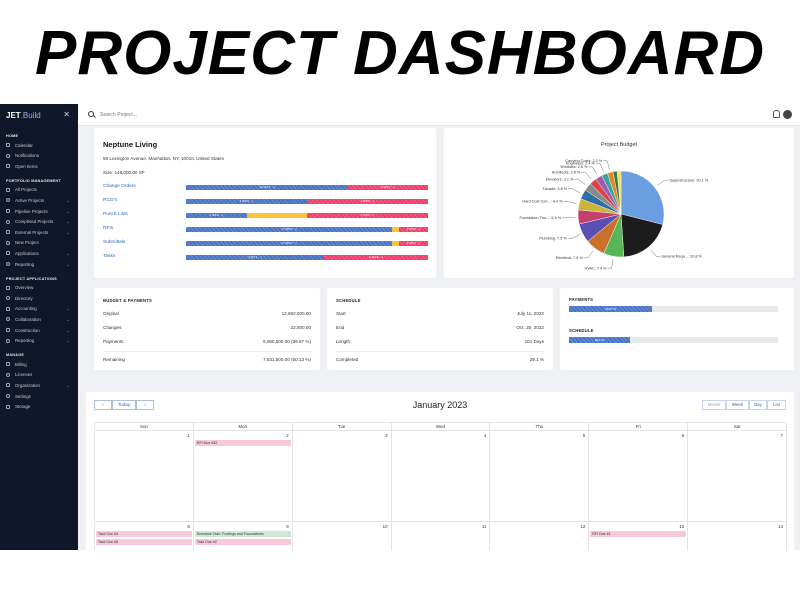  I want to click on chevron-down-icon: ⌄, so click(68, 319).